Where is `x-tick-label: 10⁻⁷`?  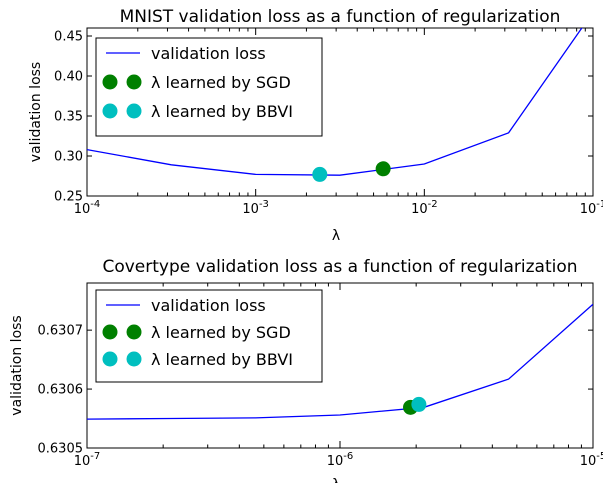
x-tick-label: 10⁻⁷ is located at coordinates (87, 460).